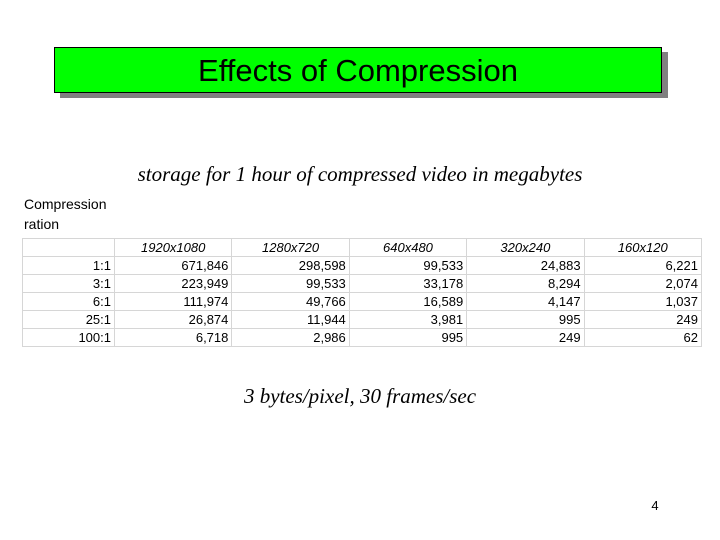 This screenshot has height=540, width=720. What do you see at coordinates (655, 505) in the screenshot?
I see `page-number: 4` at bounding box center [655, 505].